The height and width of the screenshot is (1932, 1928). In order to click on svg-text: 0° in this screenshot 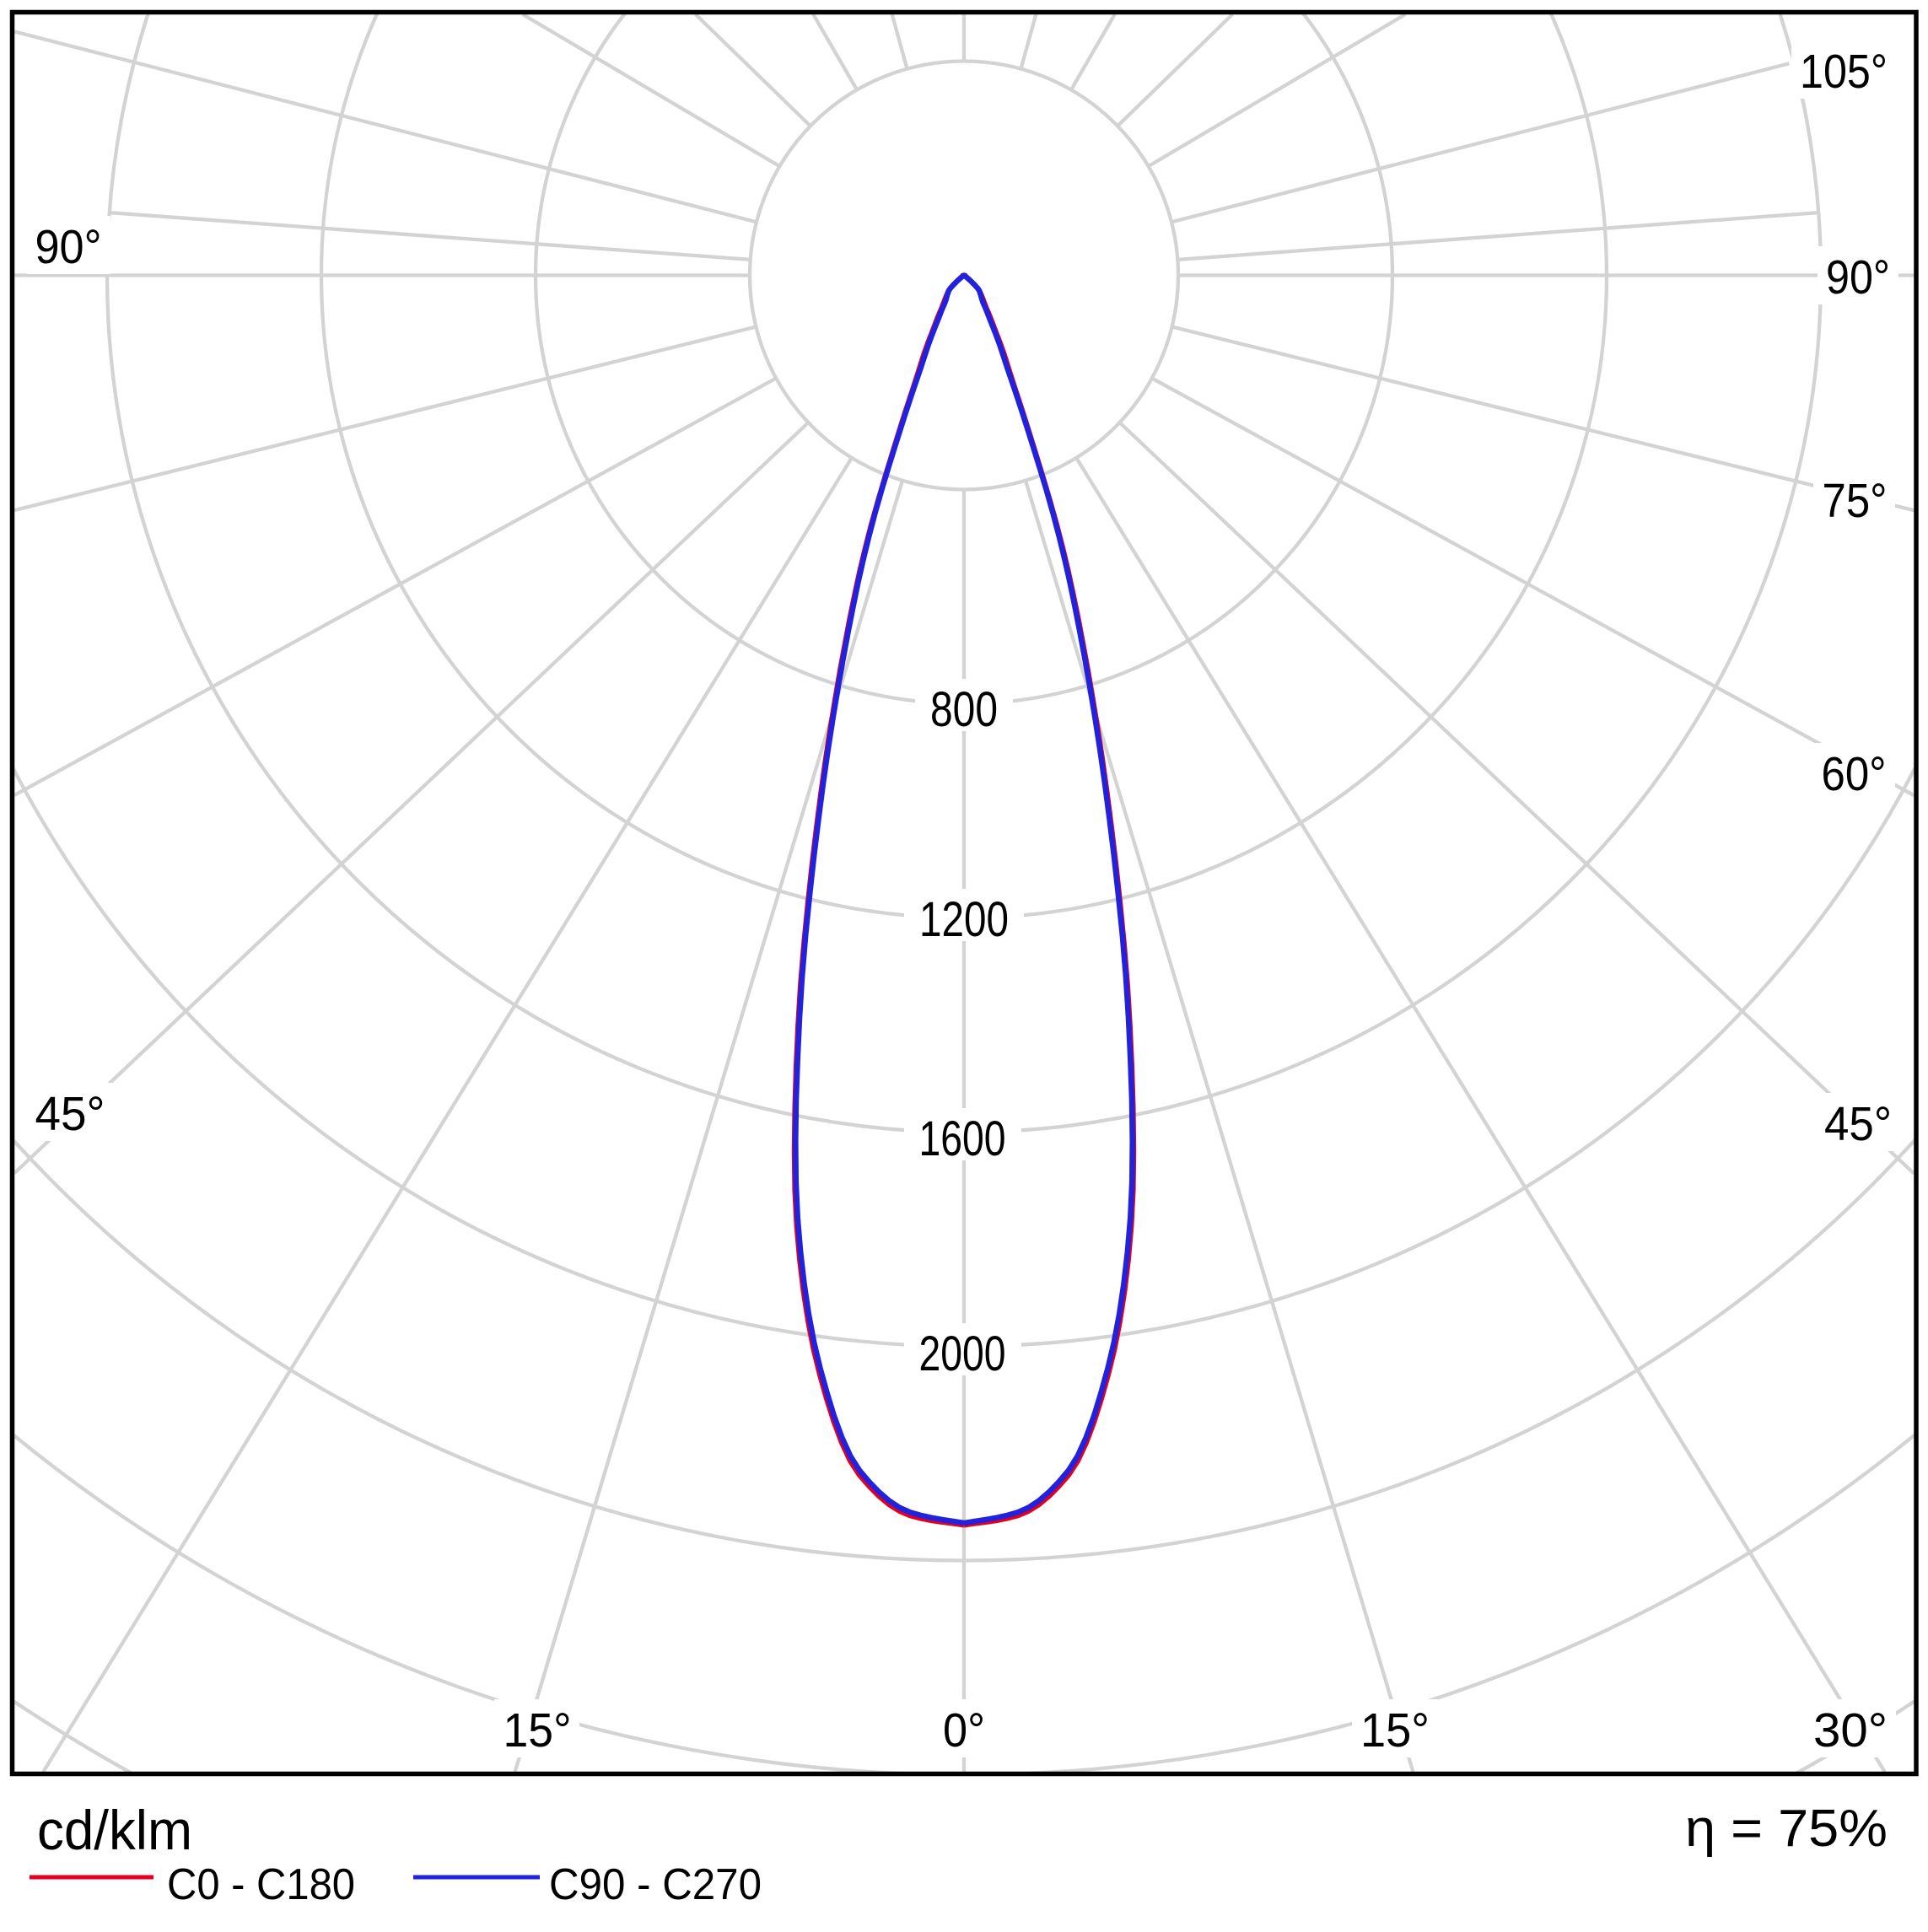, I will do `click(964, 1730)`.